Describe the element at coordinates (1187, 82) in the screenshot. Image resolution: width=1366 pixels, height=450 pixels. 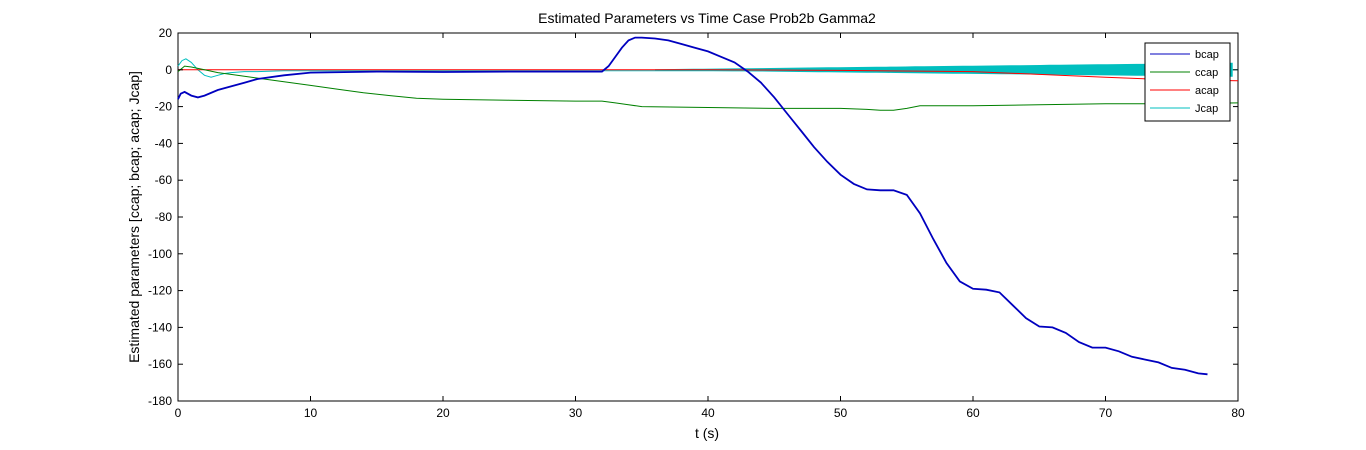
I see `legend: bcap ccap acap Jcap` at that location.